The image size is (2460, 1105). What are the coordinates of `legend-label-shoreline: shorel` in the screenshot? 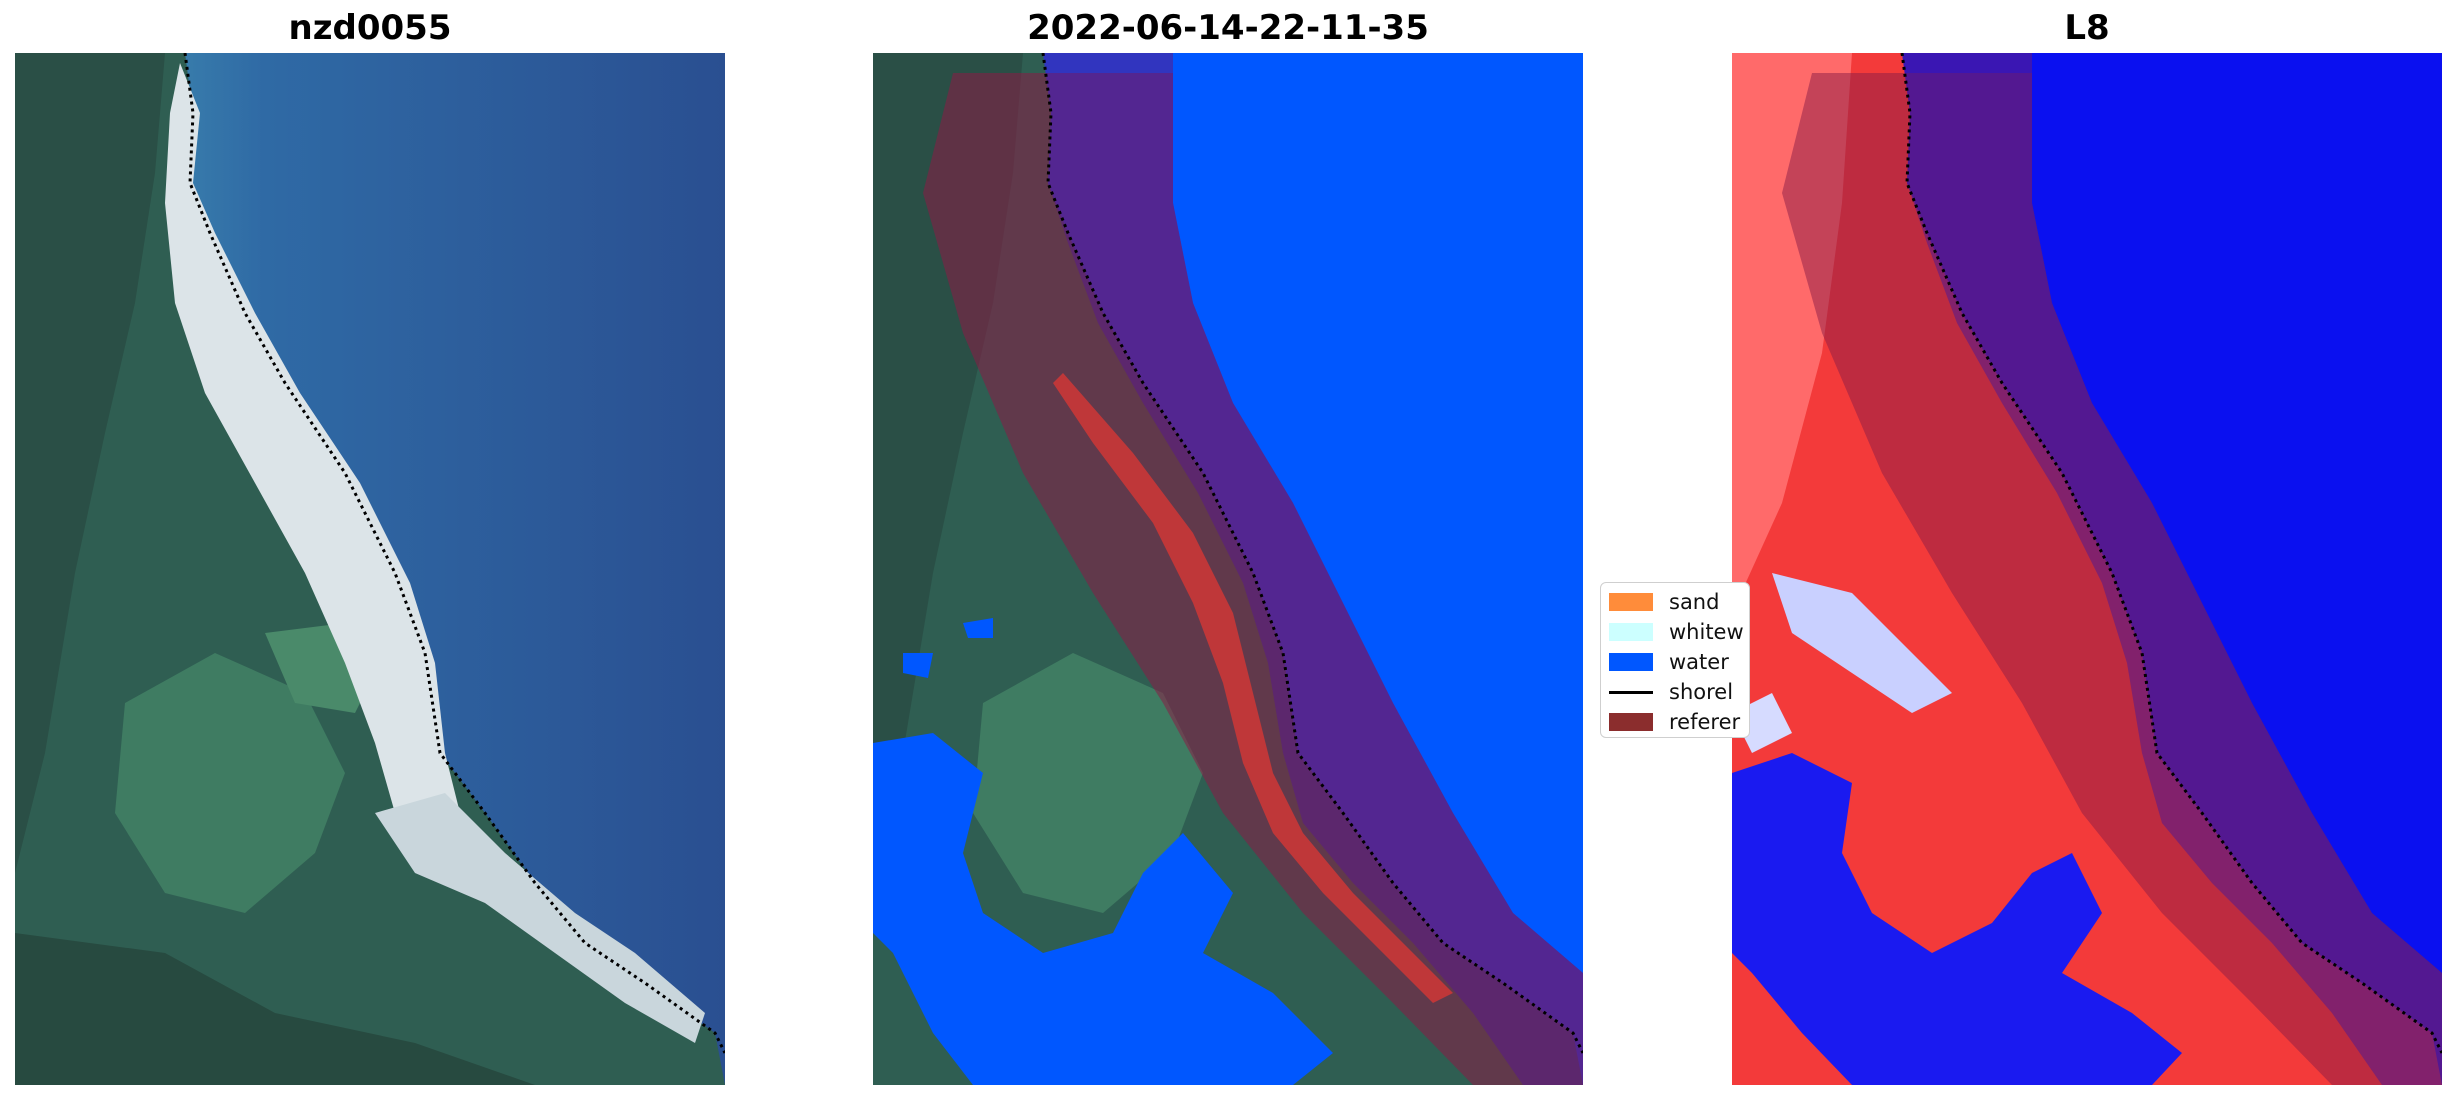 It's located at (1701, 692).